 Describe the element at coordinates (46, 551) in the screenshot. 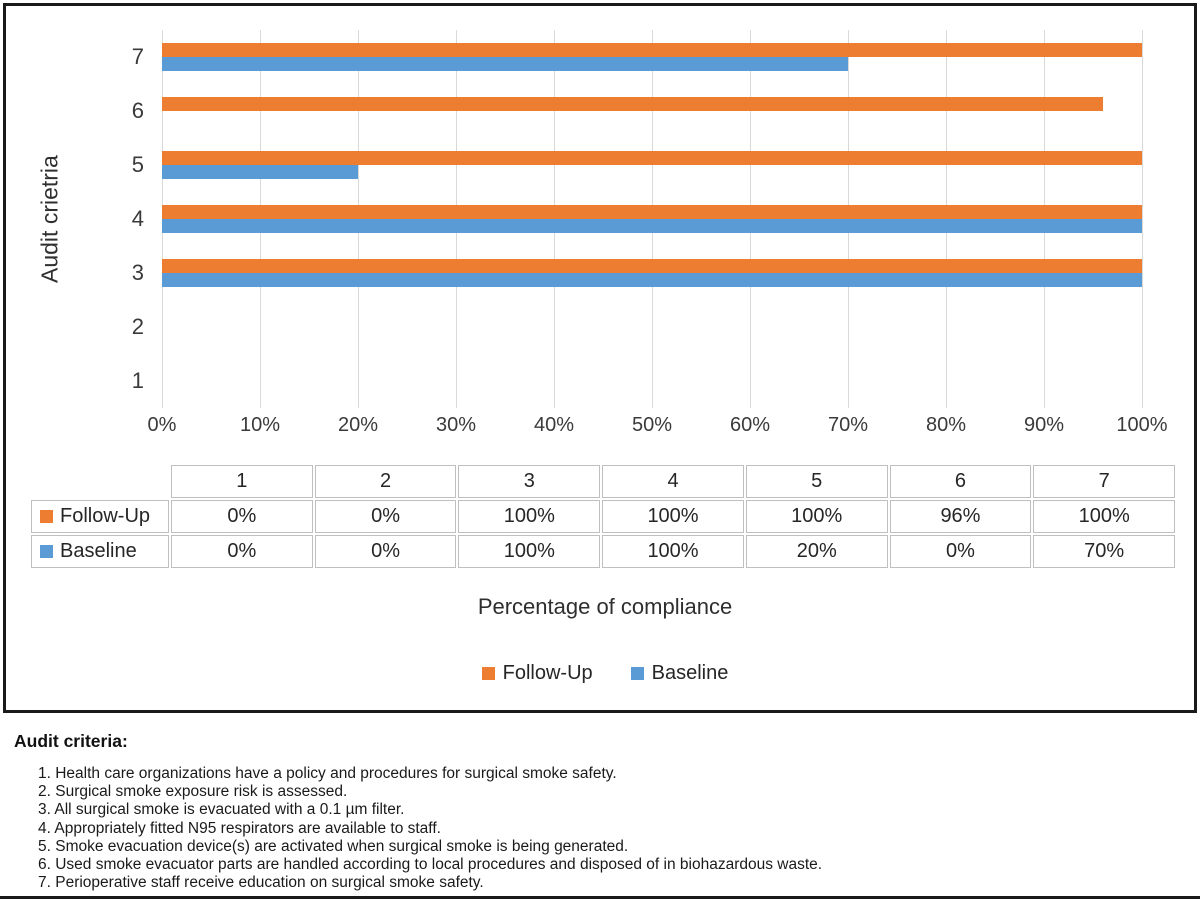

I see `baseline-swatch-icon` at that location.